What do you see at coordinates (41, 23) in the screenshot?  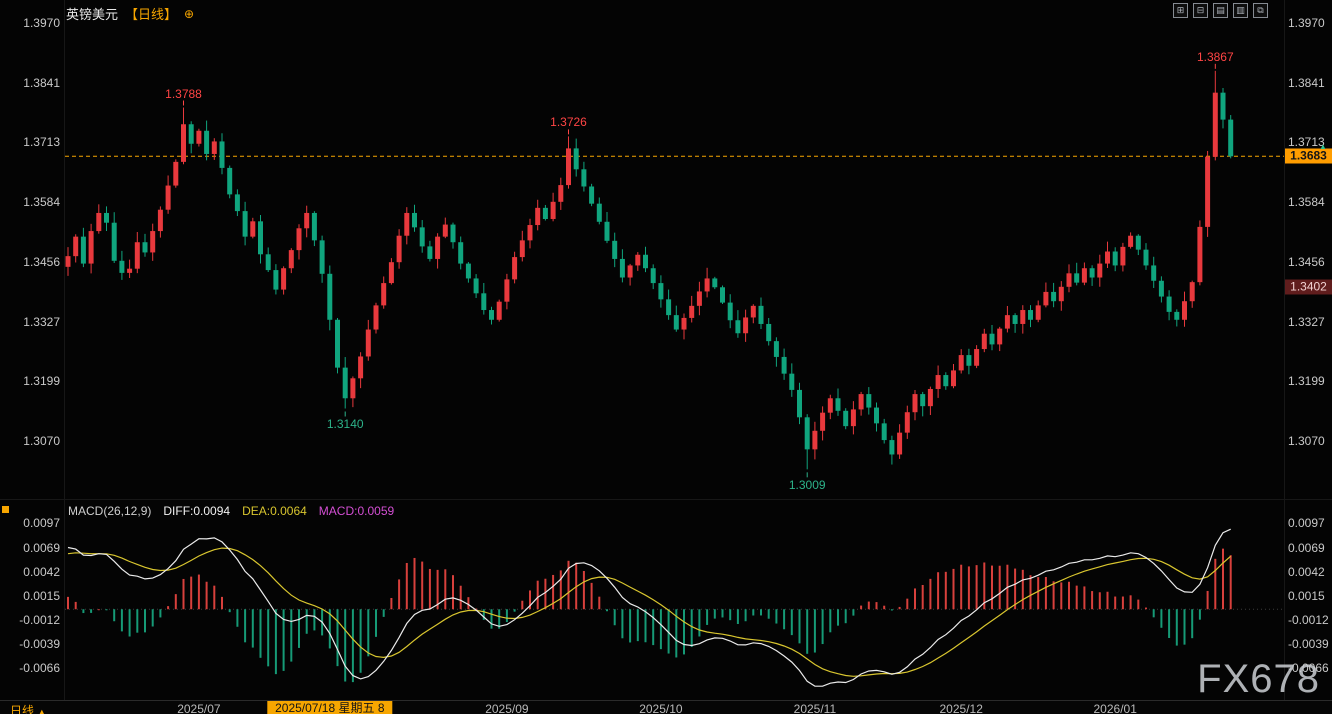 I see `price-axis-label: 1.3970` at bounding box center [41, 23].